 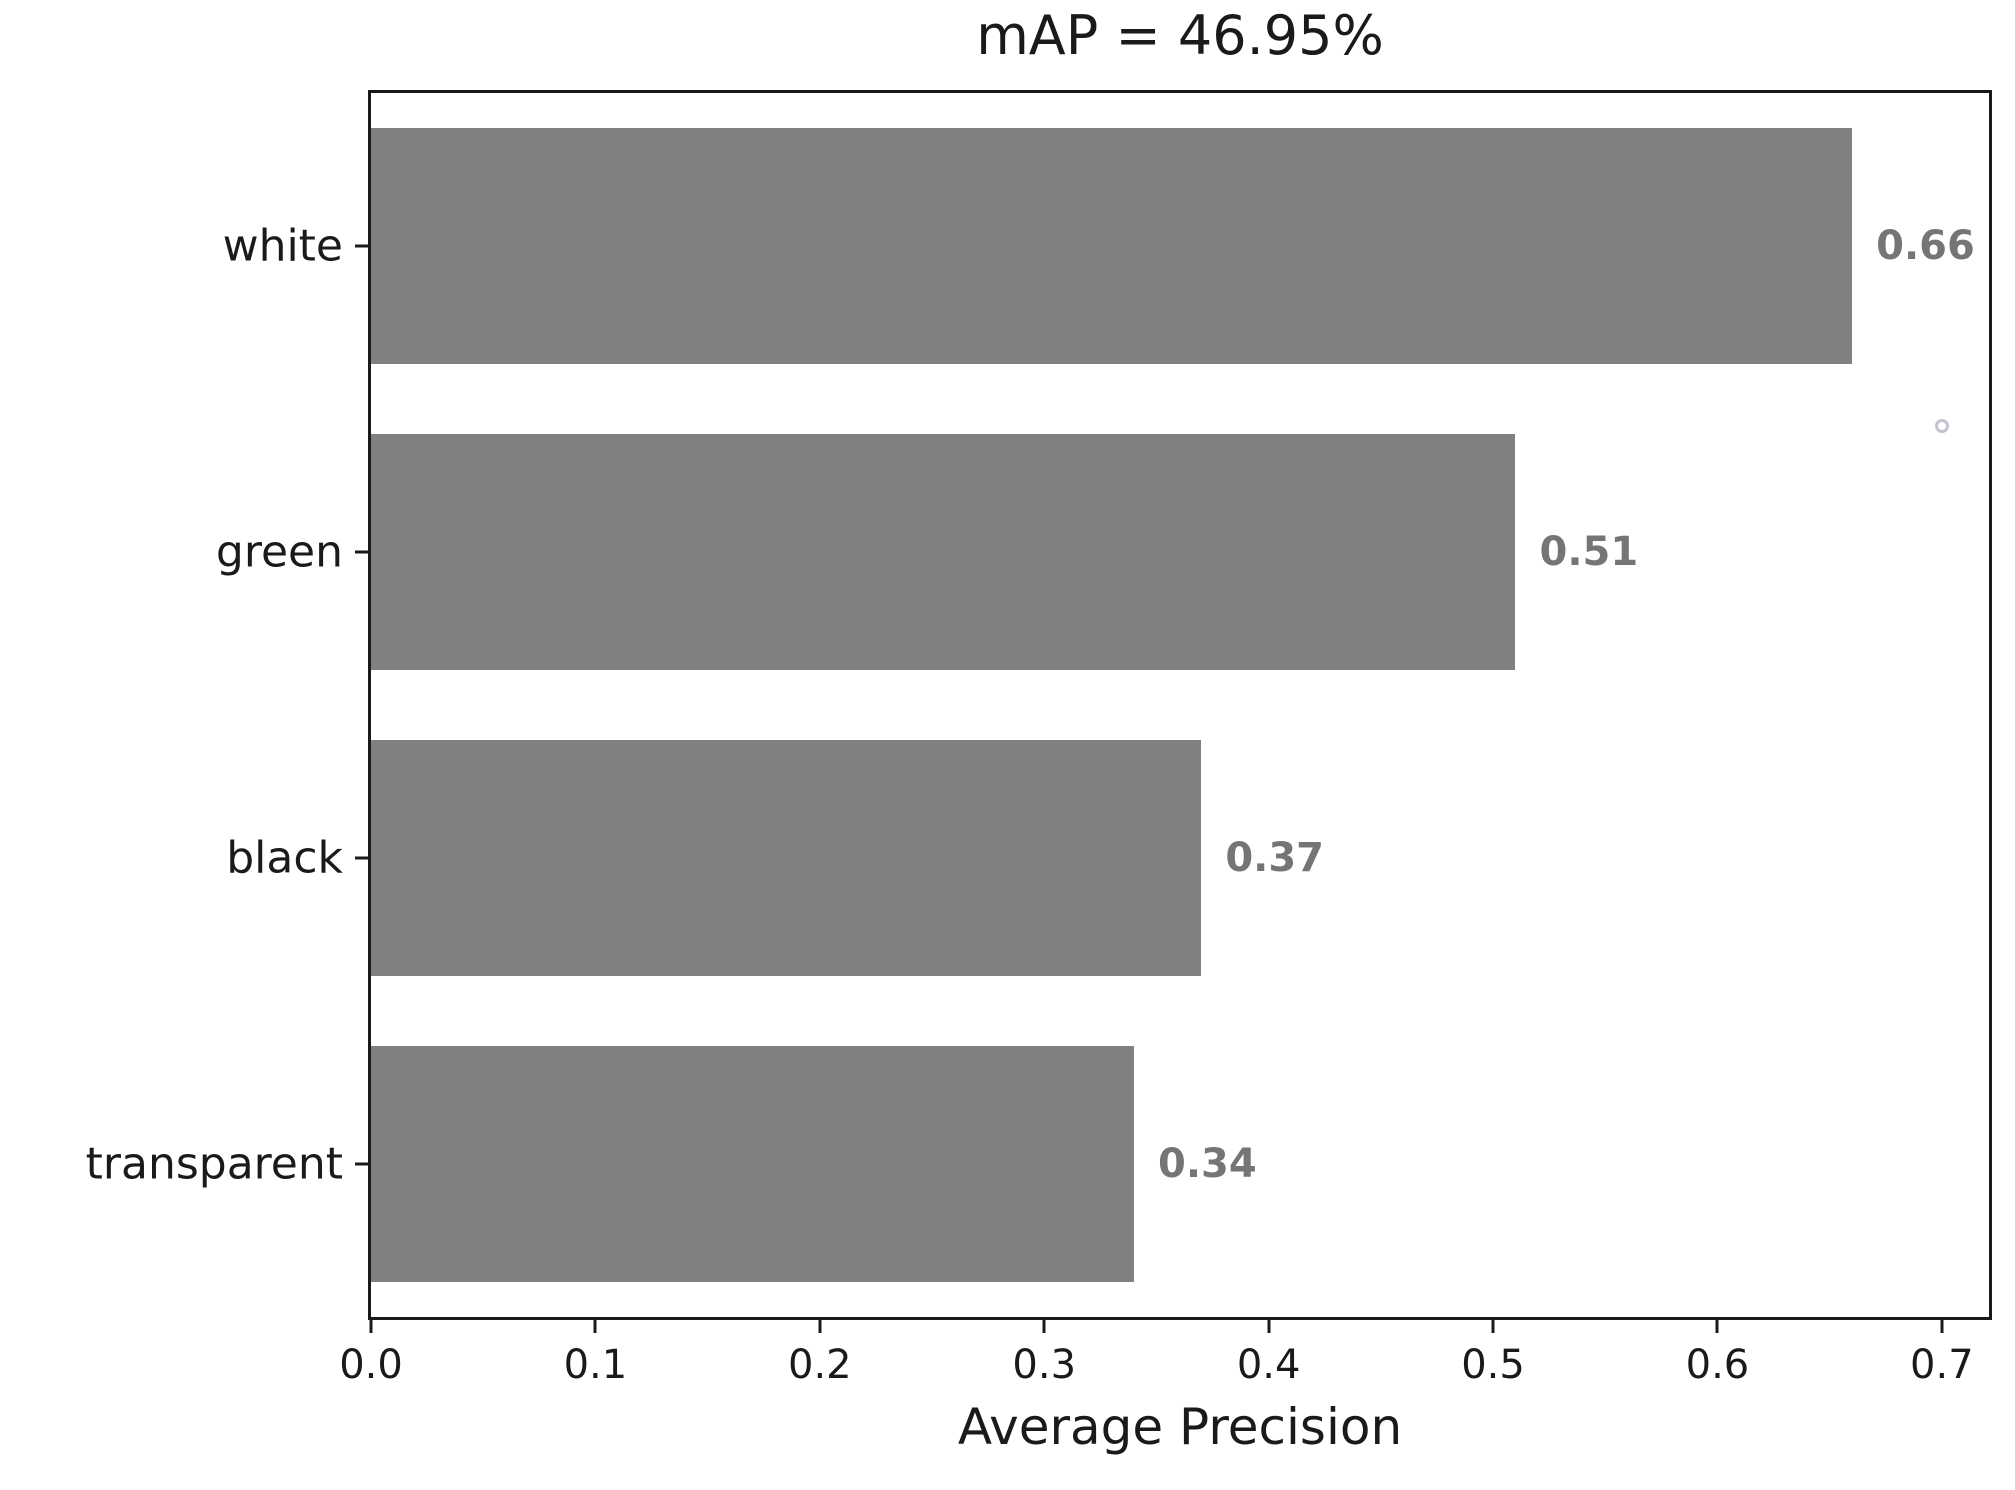 What do you see at coordinates (1268, 1365) in the screenshot?
I see `x-tick-label: 0.4` at bounding box center [1268, 1365].